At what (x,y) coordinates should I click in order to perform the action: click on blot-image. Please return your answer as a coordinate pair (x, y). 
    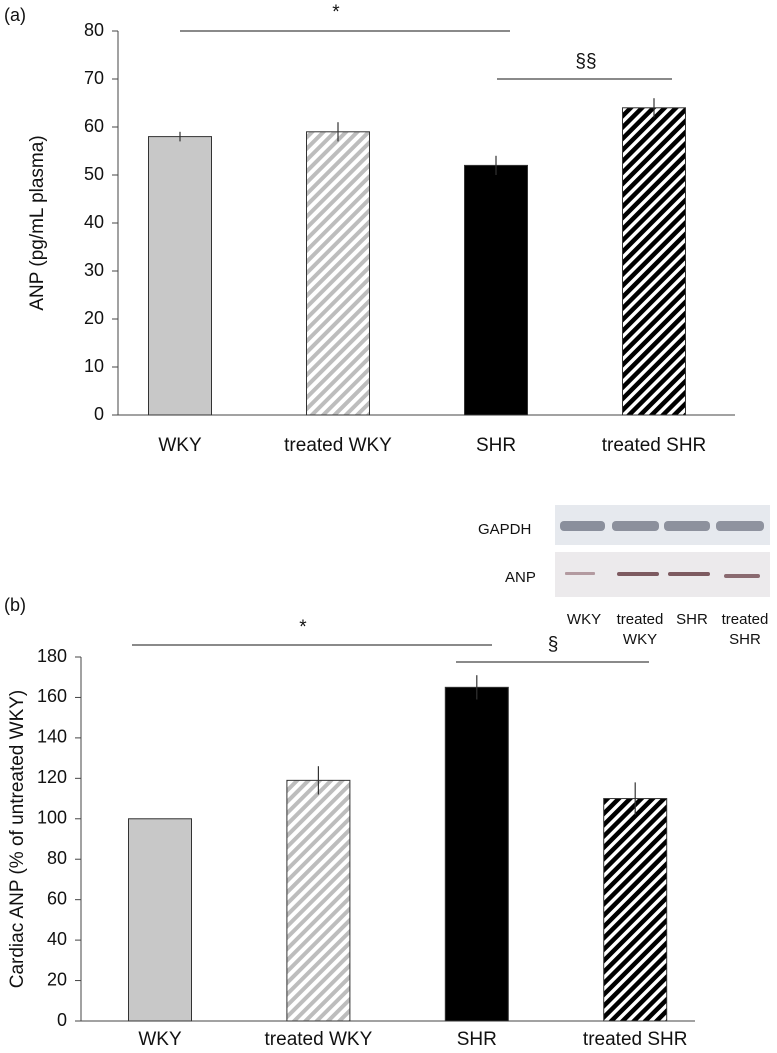
    Looking at the image, I should click on (662, 551).